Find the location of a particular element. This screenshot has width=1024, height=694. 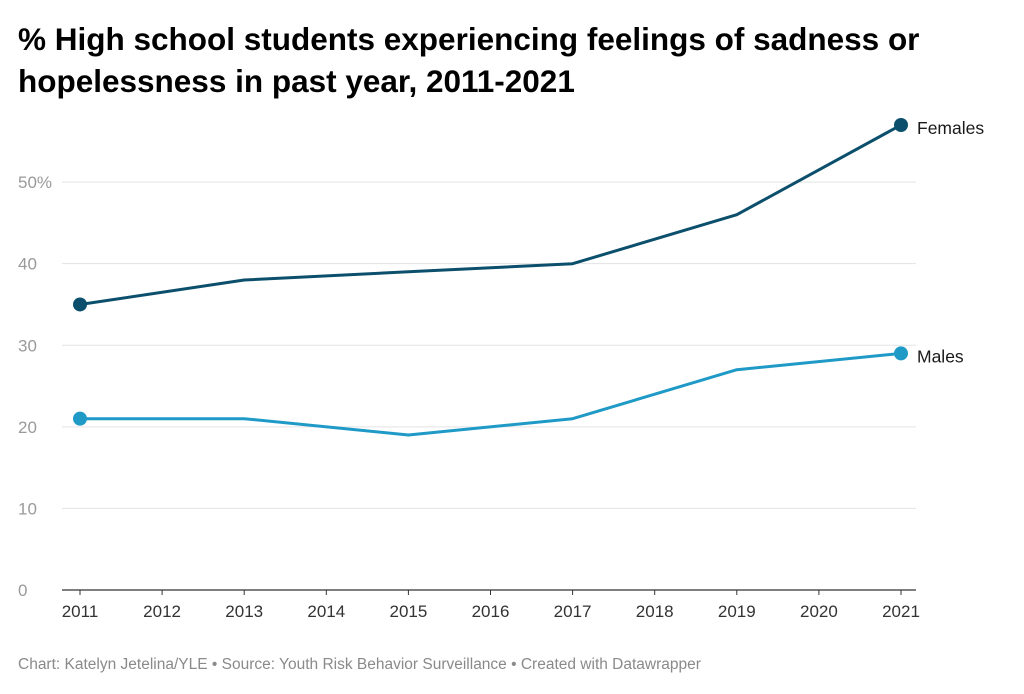

x-tick-label-2021: 2021 is located at coordinates (901, 611).